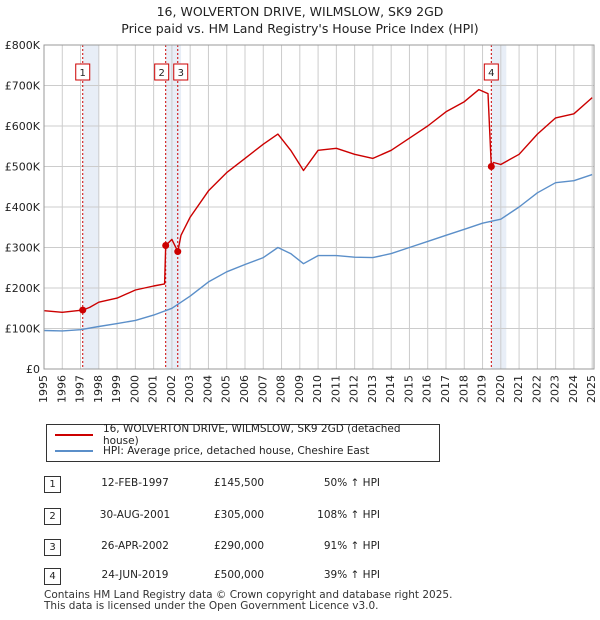 This screenshot has height=620, width=600. Describe the element at coordinates (23, 45) in the screenshot. I see `y-tick-label: £800K` at that location.